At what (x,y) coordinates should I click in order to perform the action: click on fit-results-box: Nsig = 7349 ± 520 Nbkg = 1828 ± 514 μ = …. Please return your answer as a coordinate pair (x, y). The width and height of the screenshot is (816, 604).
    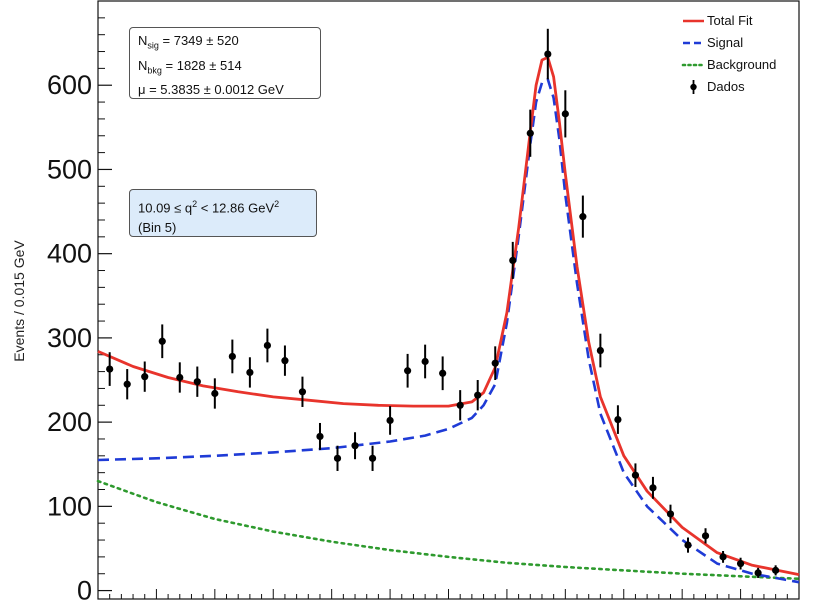
    Looking at the image, I should click on (225, 63).